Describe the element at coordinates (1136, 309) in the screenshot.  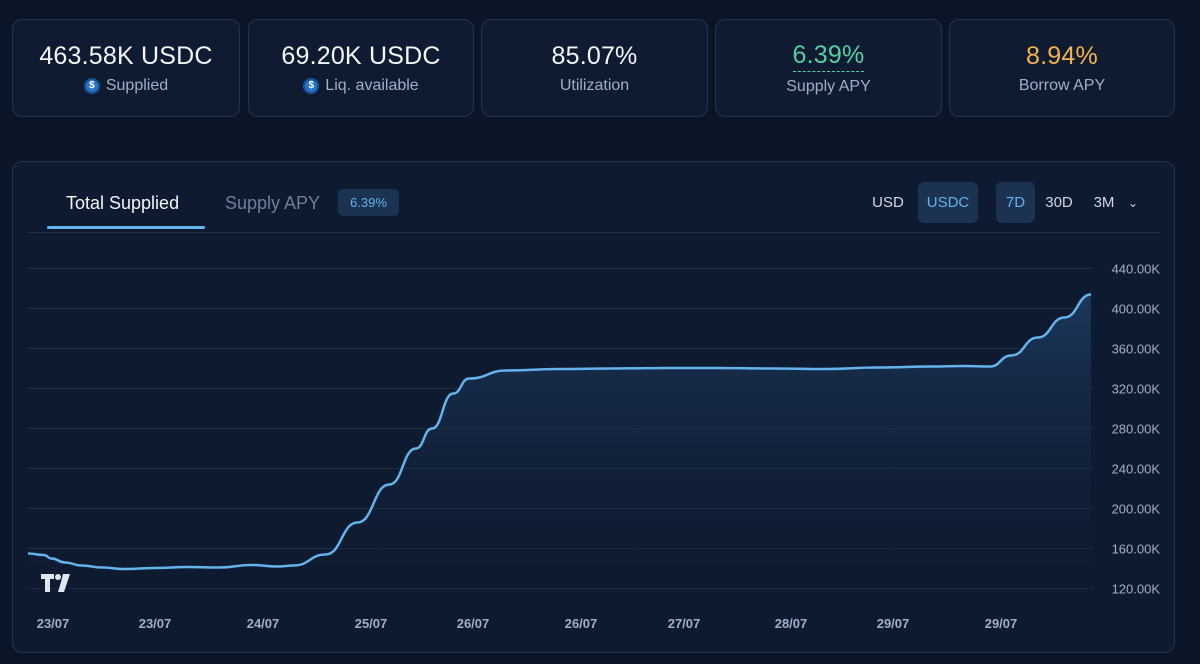
I see `y-tick-label: 400.00K` at that location.